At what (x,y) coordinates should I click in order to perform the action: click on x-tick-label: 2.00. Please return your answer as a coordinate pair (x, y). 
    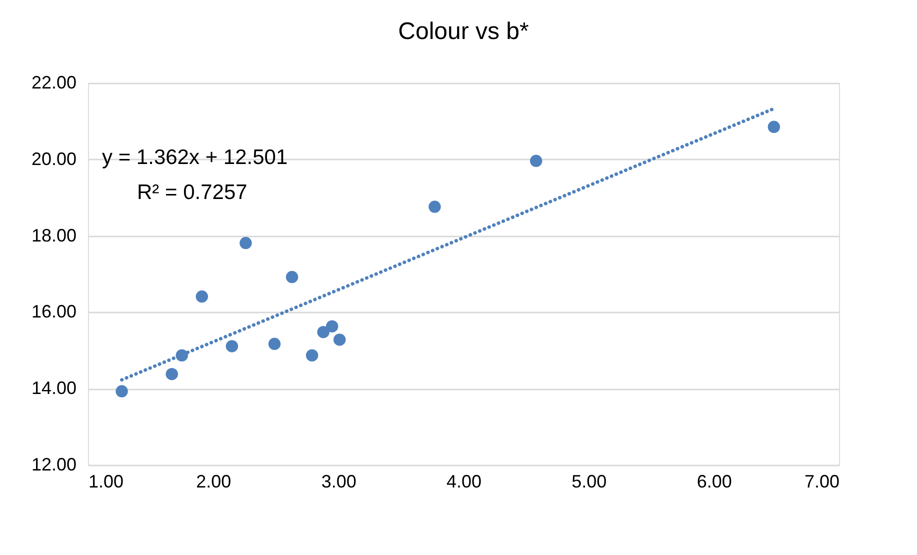
    Looking at the image, I should click on (214, 482).